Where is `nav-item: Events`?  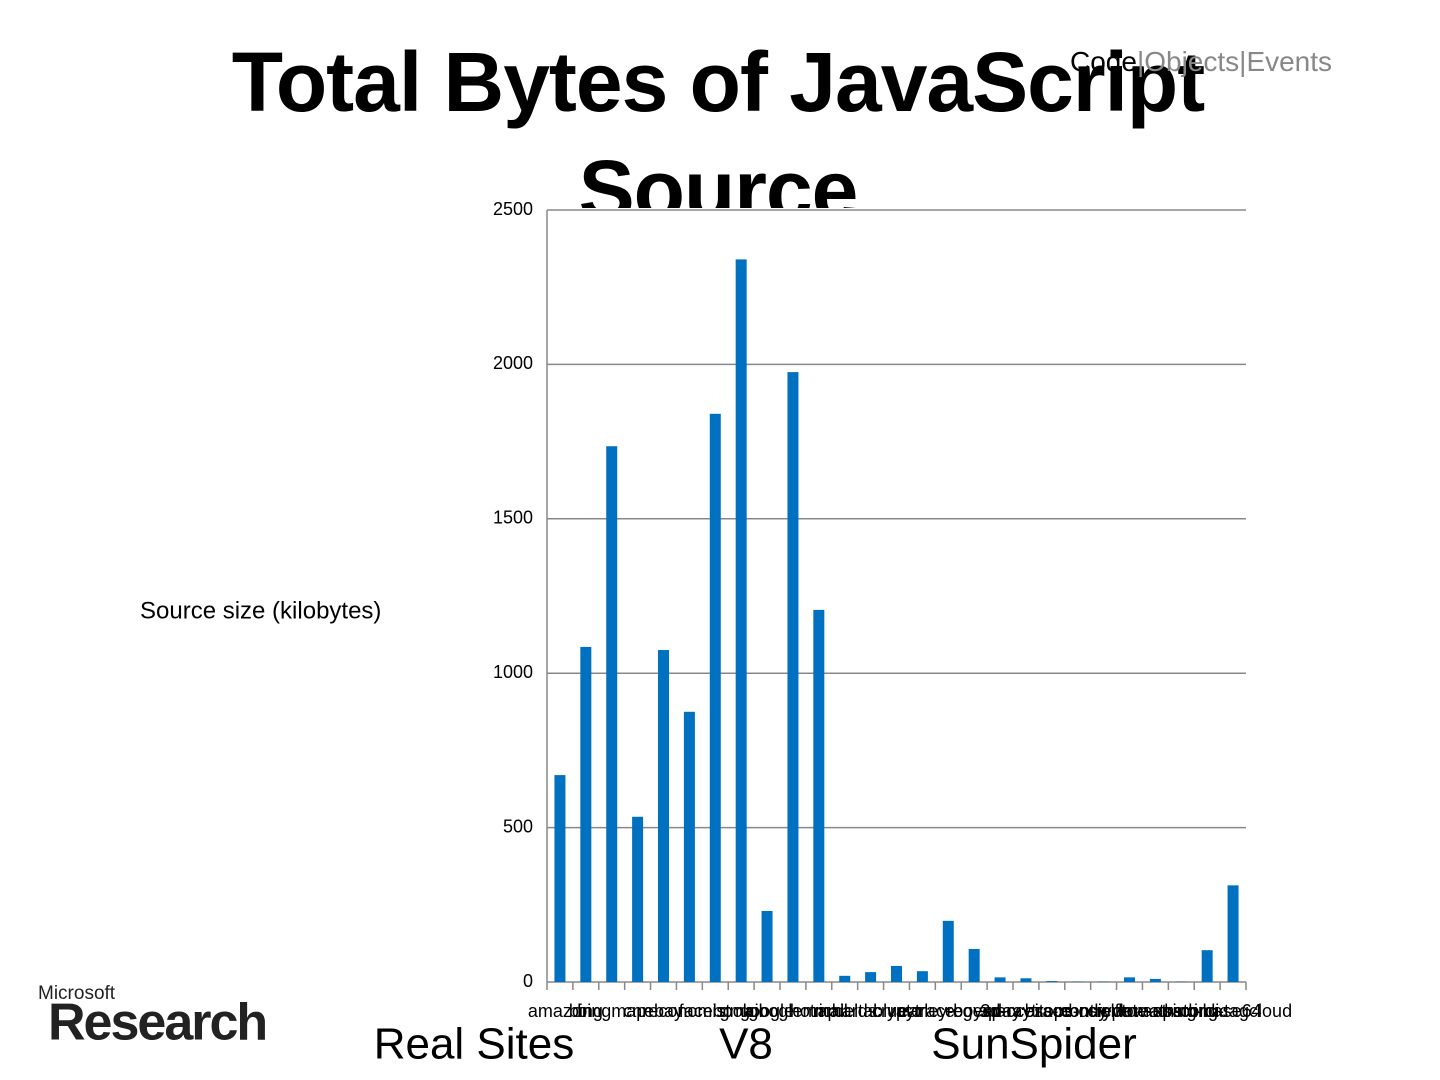
nav-item: Events is located at coordinates (1289, 61).